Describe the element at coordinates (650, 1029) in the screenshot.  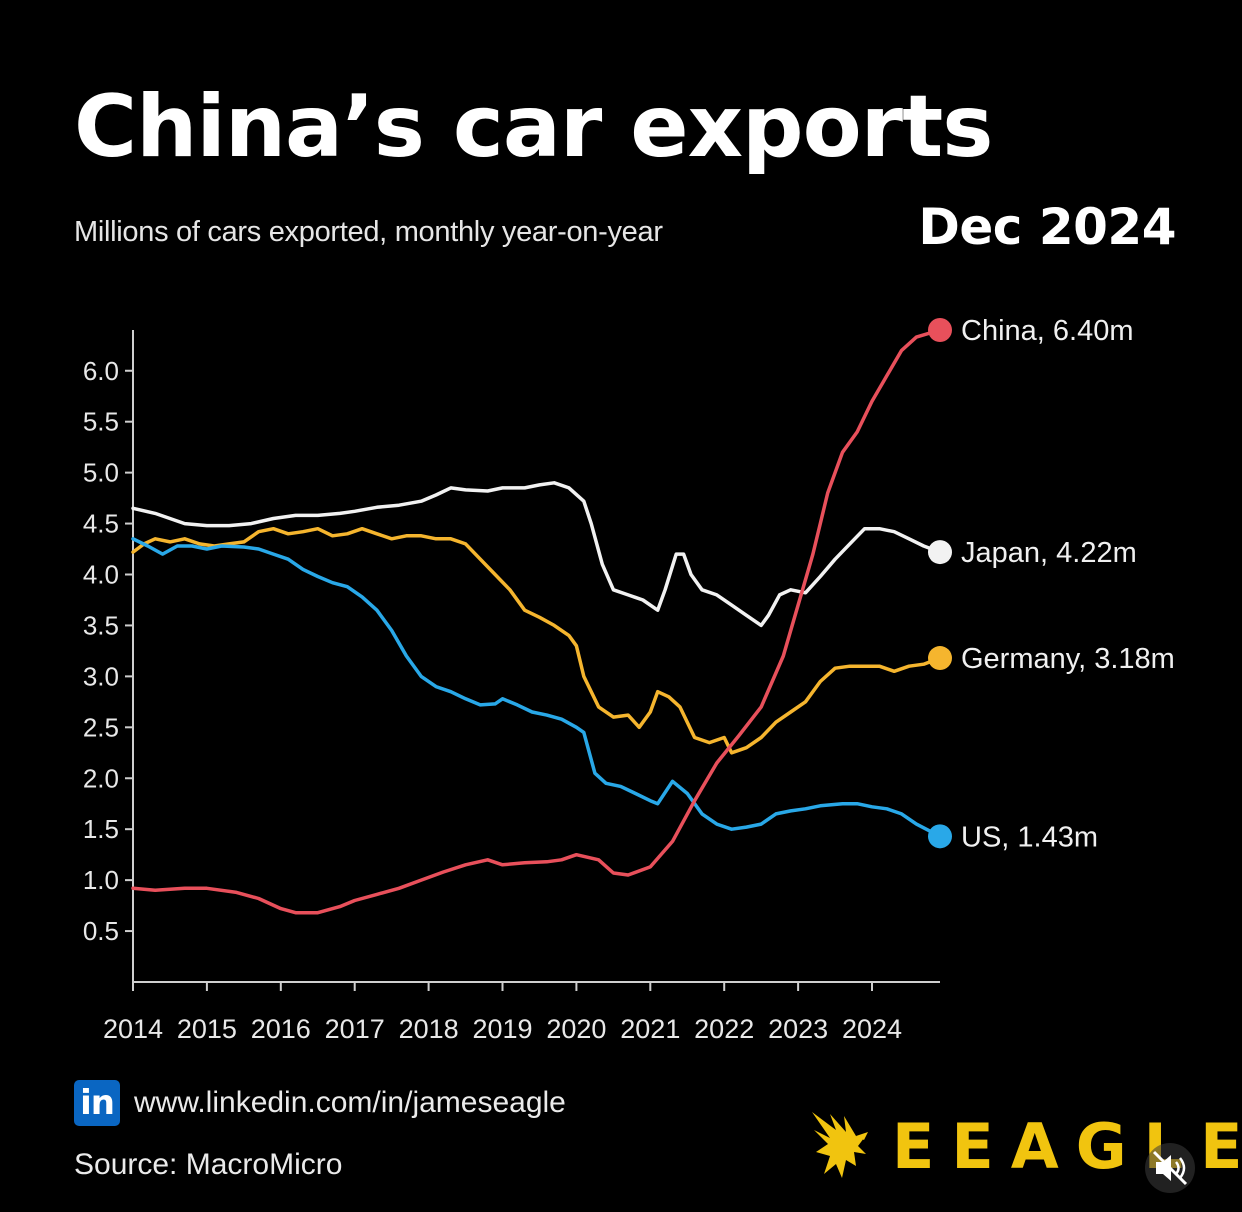
I see `x-tick-label: 2021` at that location.